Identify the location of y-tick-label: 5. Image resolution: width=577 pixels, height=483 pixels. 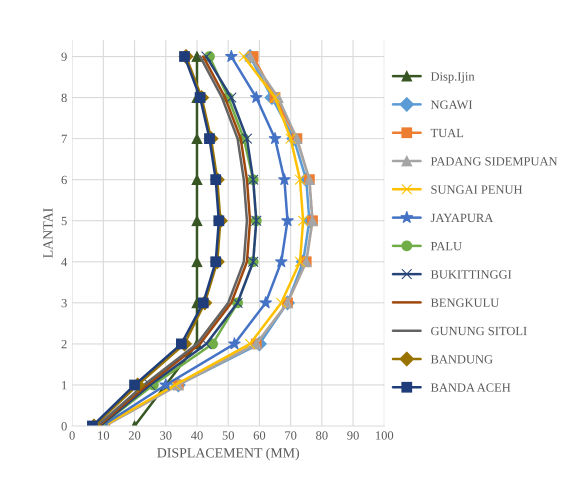
(64, 221).